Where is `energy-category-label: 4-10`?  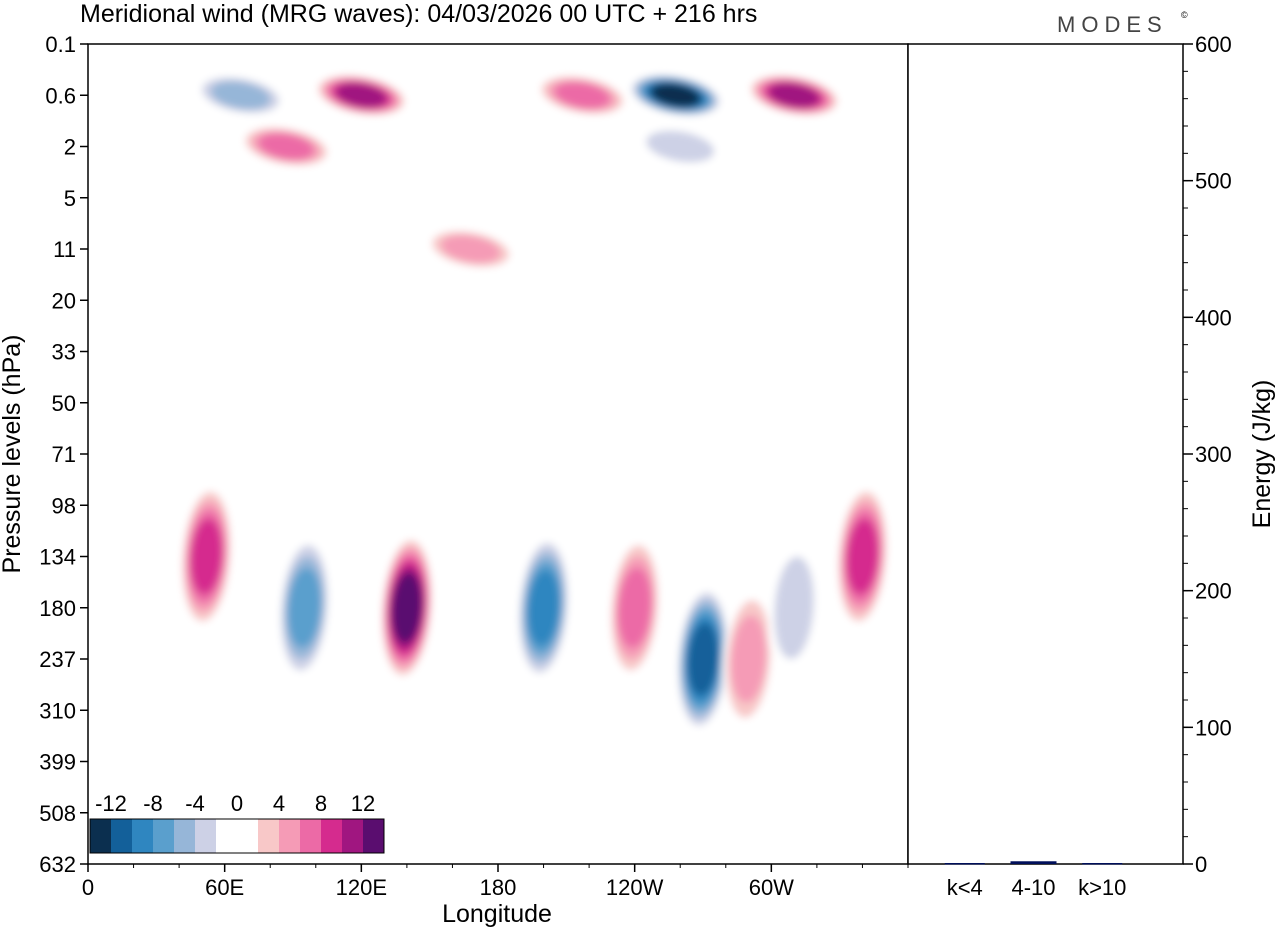
energy-category-label: 4-10 is located at coordinates (1033, 887).